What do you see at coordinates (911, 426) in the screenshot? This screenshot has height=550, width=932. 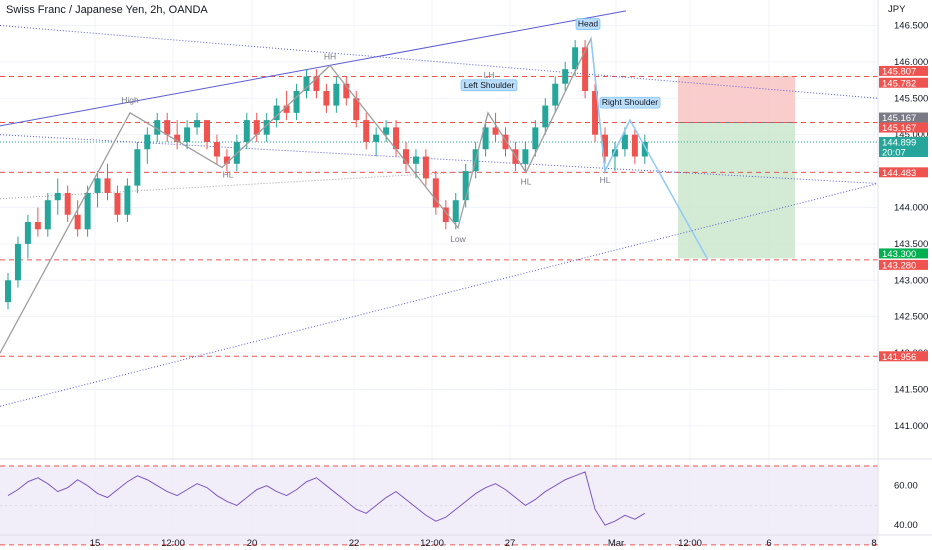 I see `y-tick-label: 141.000` at bounding box center [911, 426].